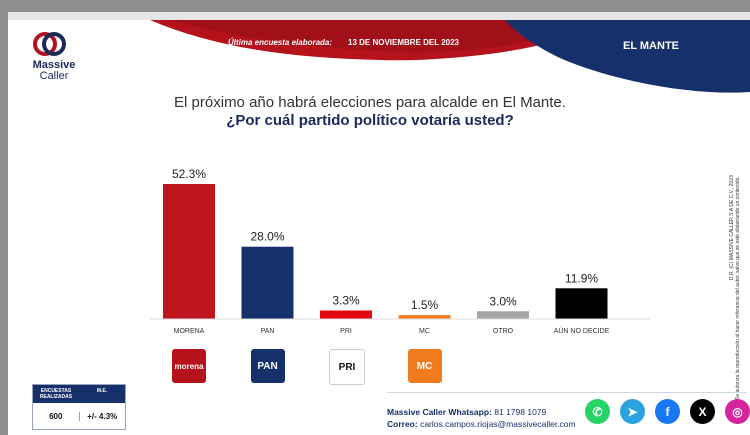 The width and height of the screenshot is (750, 435). Describe the element at coordinates (56, 416) in the screenshot. I see `stats-surveys-value: 600` at that location.